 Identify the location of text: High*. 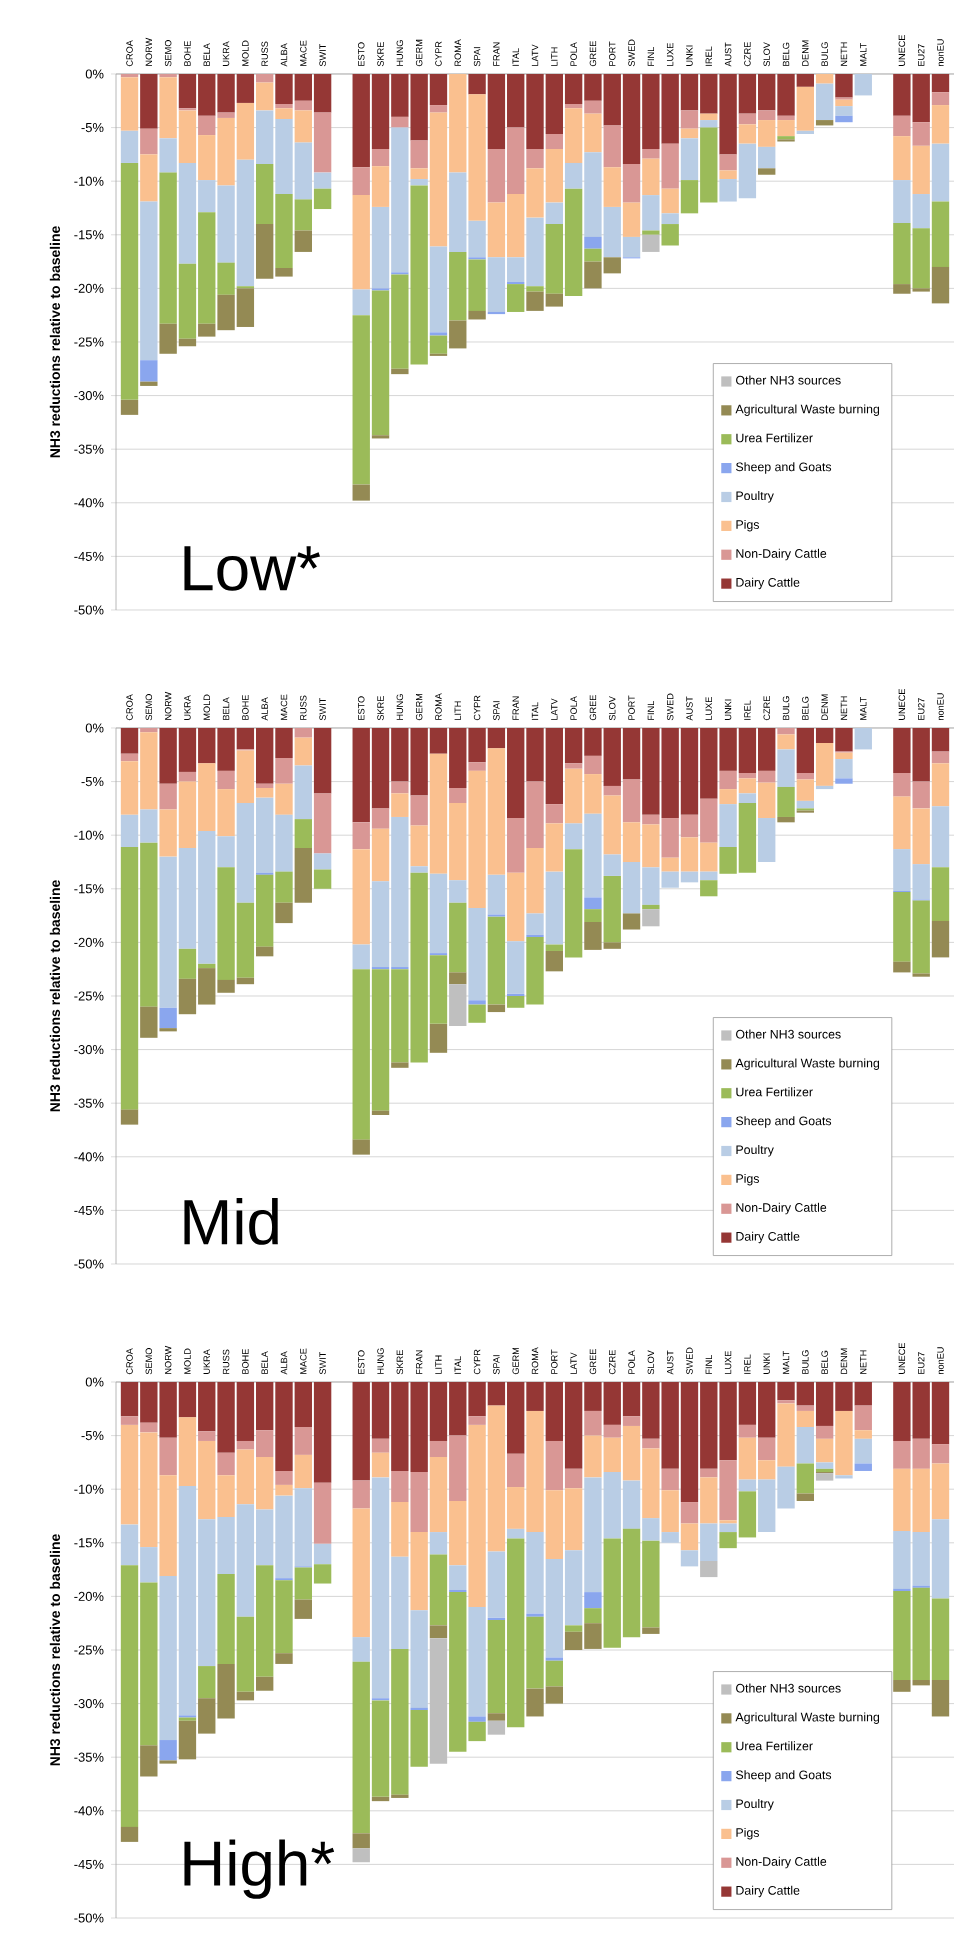
(259, 1869).